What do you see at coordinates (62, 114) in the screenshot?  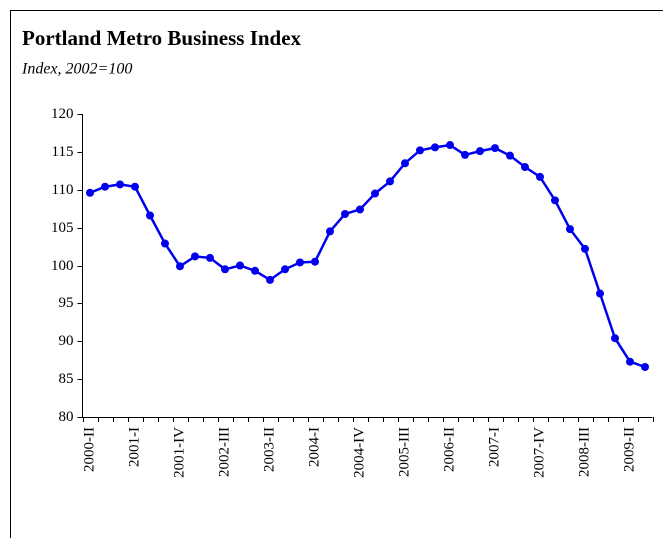 I see `y-tick-label: 120` at bounding box center [62, 114].